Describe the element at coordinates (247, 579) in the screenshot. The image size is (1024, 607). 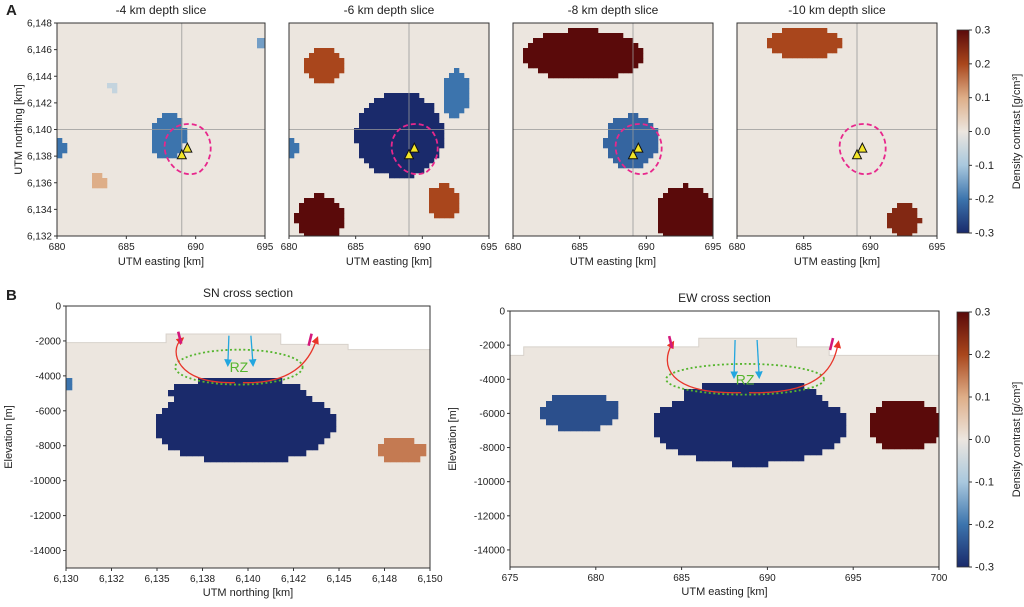
I see `x-tick-label: 6,140` at that location.